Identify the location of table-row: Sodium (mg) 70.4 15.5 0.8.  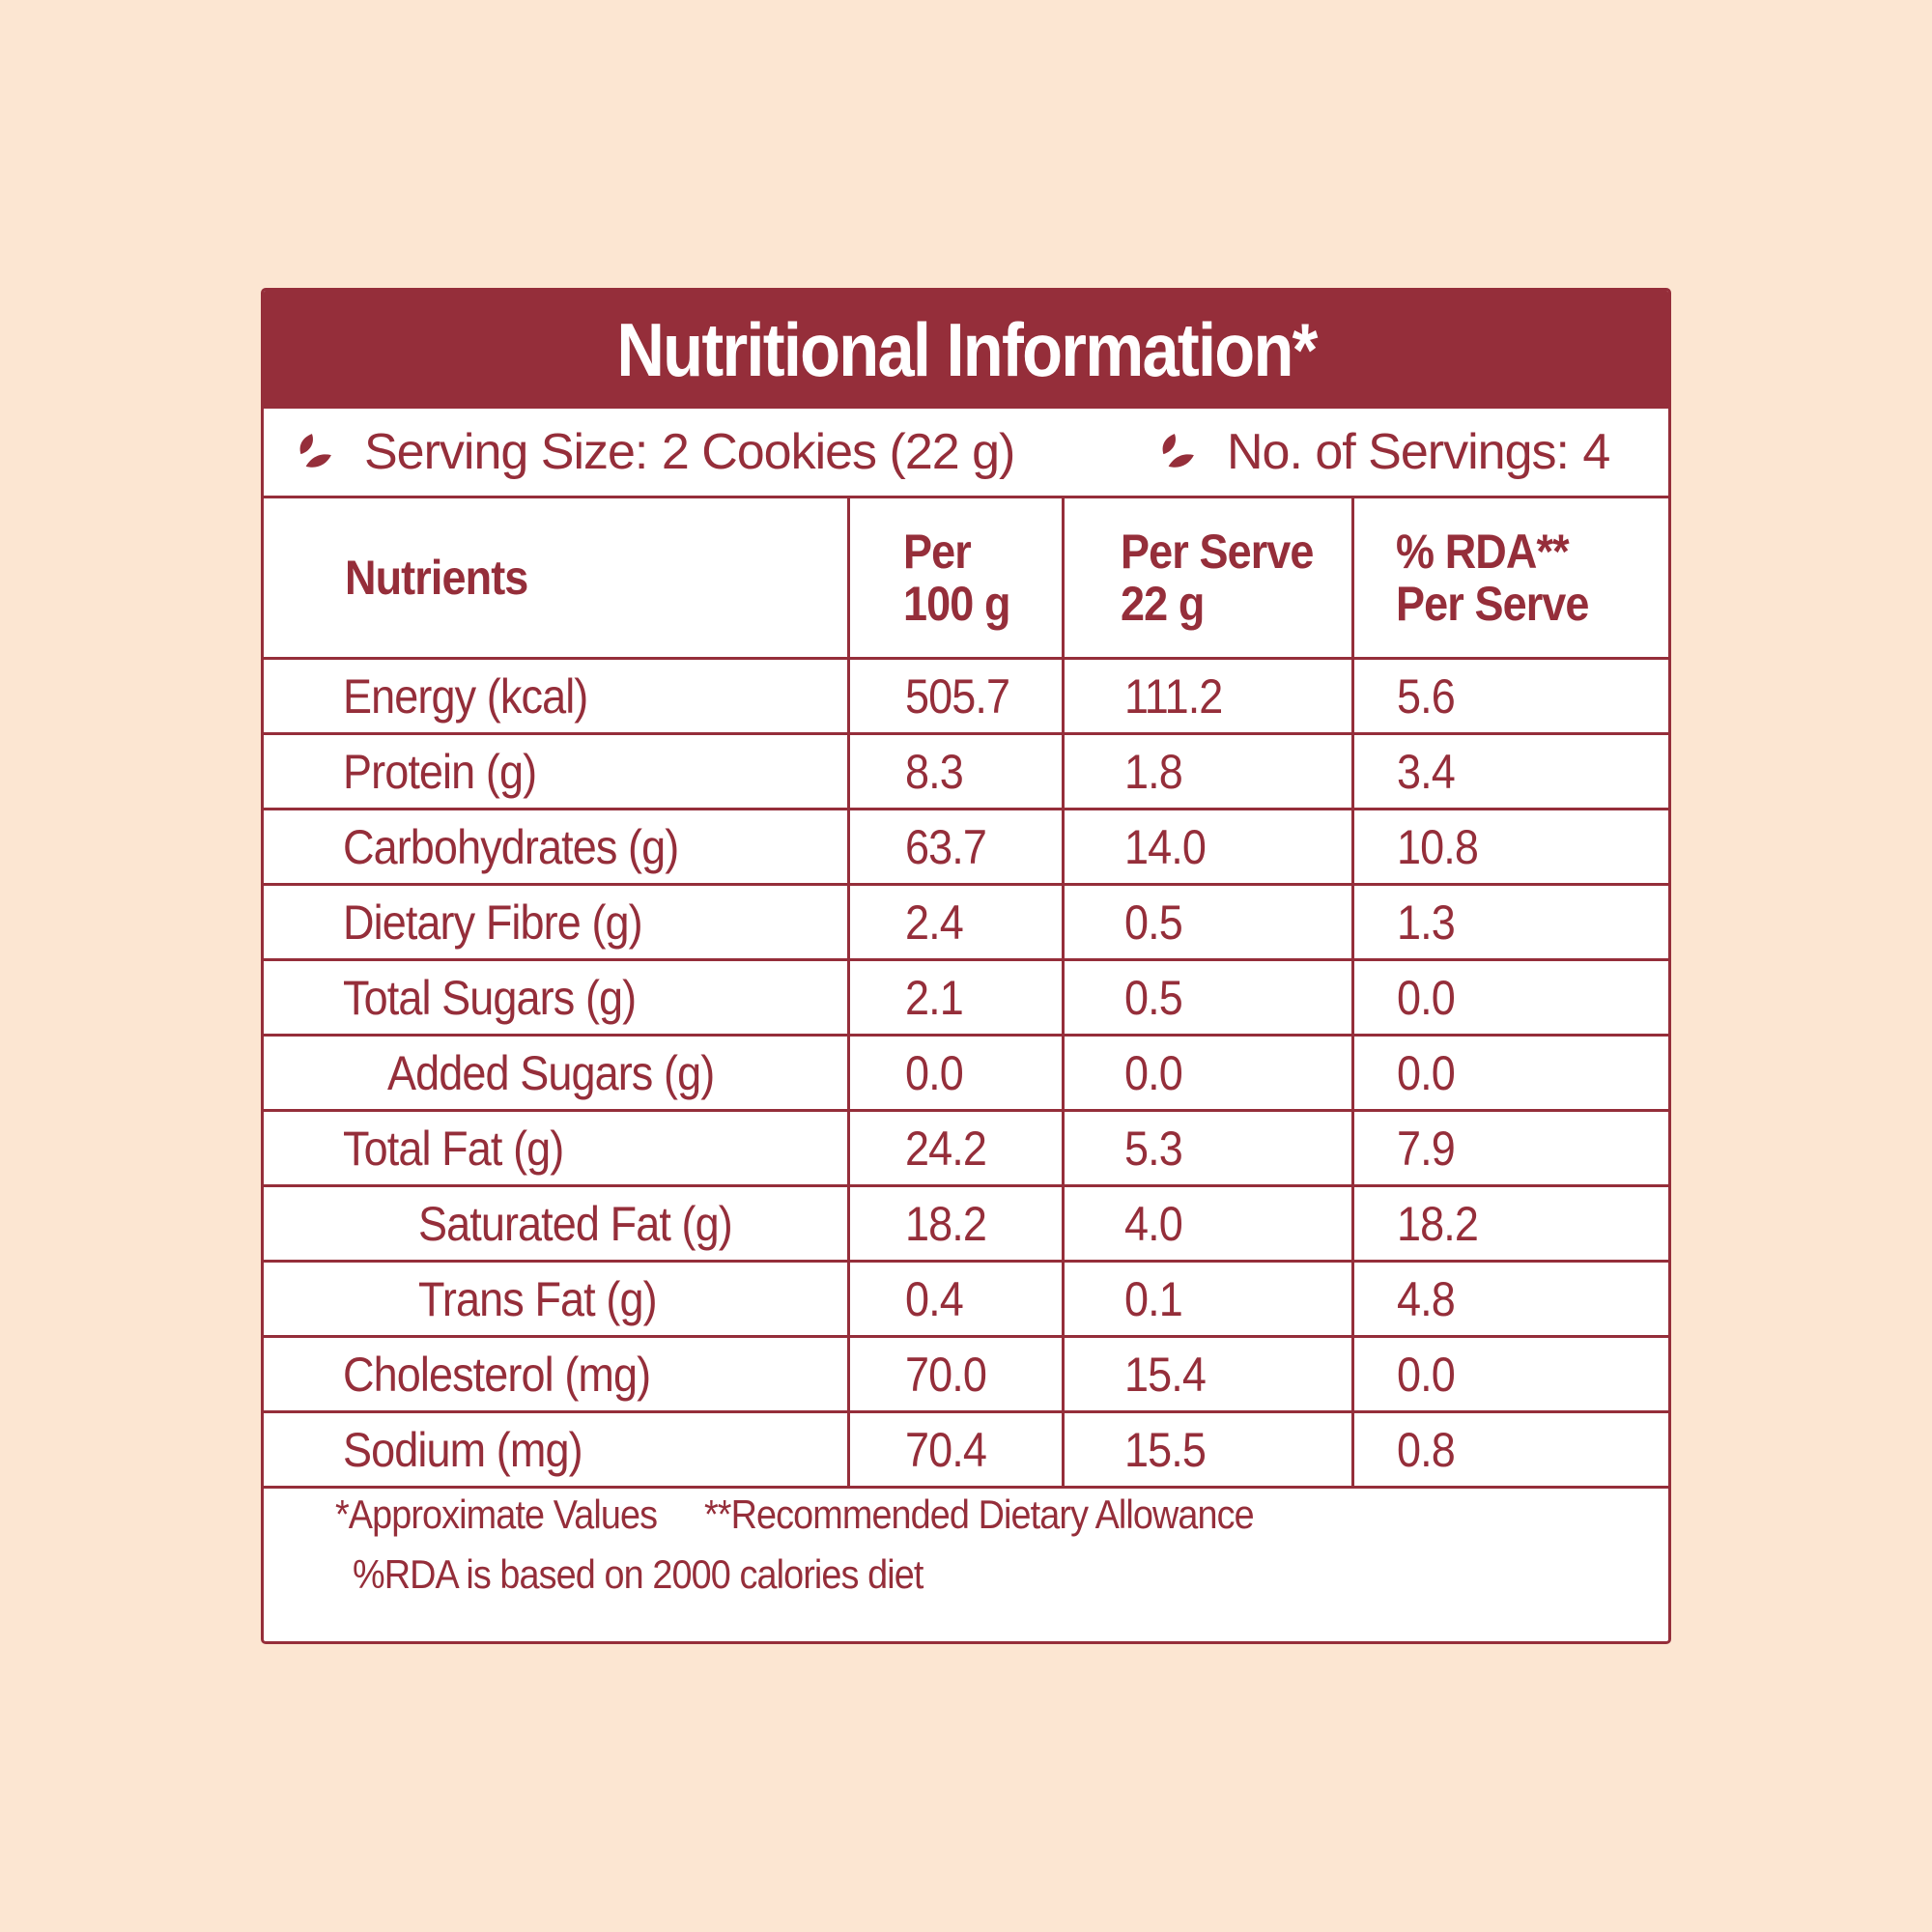
(966, 1450).